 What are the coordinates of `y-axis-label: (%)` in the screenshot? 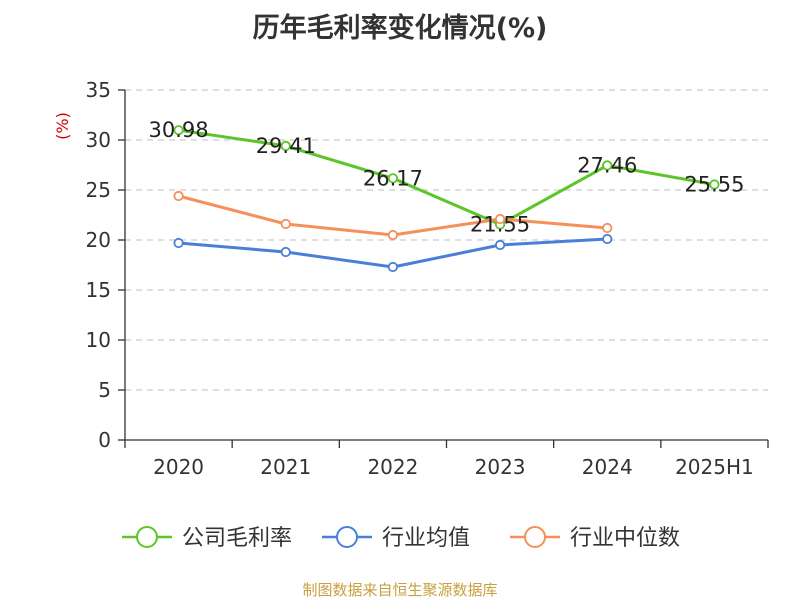 It's located at (62, 126).